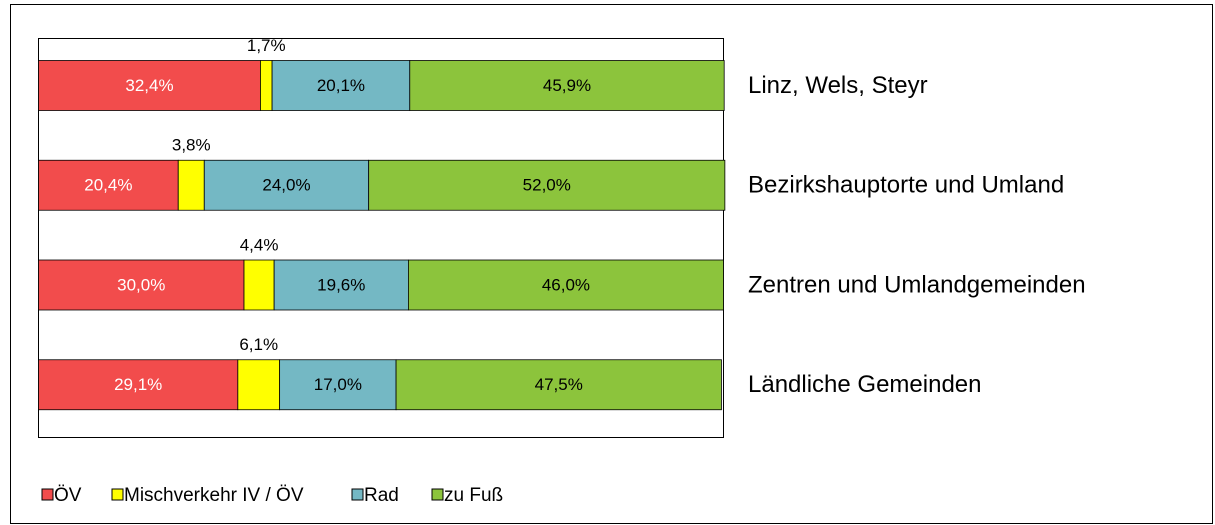 Image resolution: width=1215 pixels, height=525 pixels. Describe the element at coordinates (259, 244) in the screenshot. I see `data-label: 4,4%` at that location.